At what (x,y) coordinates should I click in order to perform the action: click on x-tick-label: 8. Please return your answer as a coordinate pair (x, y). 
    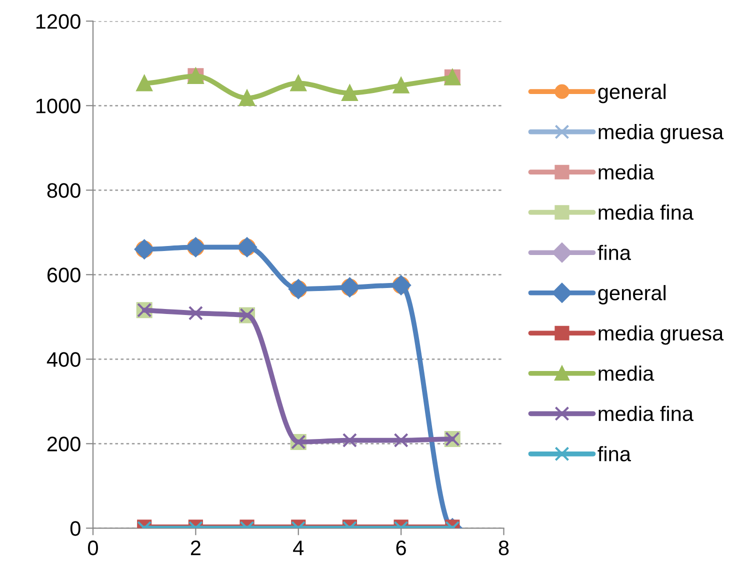
    Looking at the image, I should click on (503, 548).